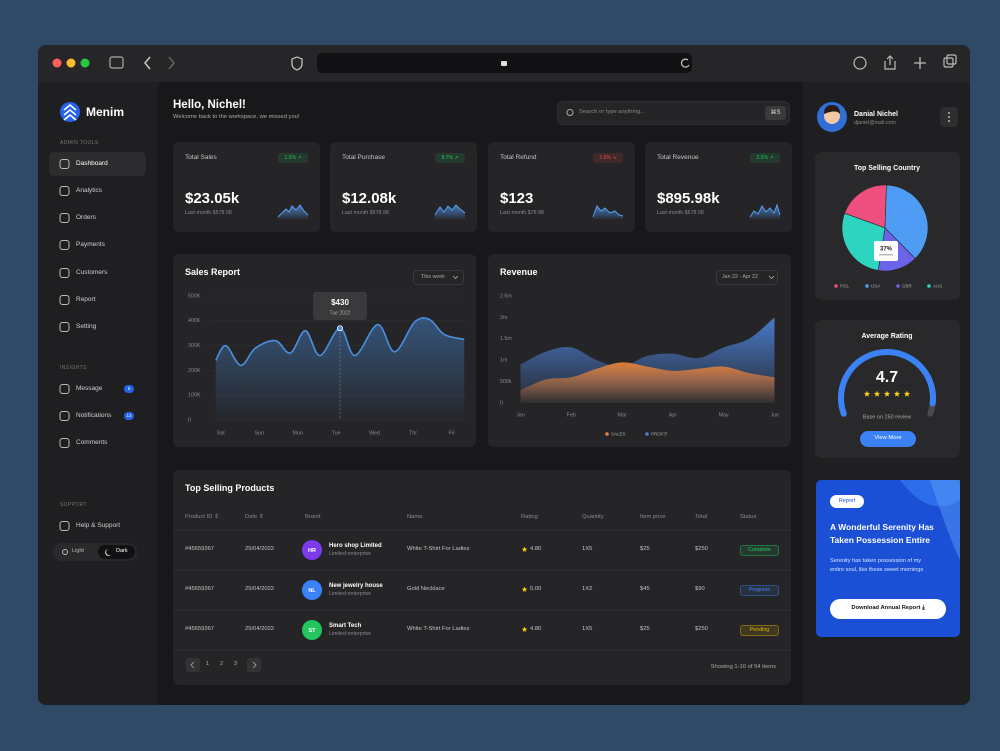 This screenshot has width=1000, height=751. Describe the element at coordinates (587, 589) in the screenshot. I see `table-cell: 1X2` at that location.